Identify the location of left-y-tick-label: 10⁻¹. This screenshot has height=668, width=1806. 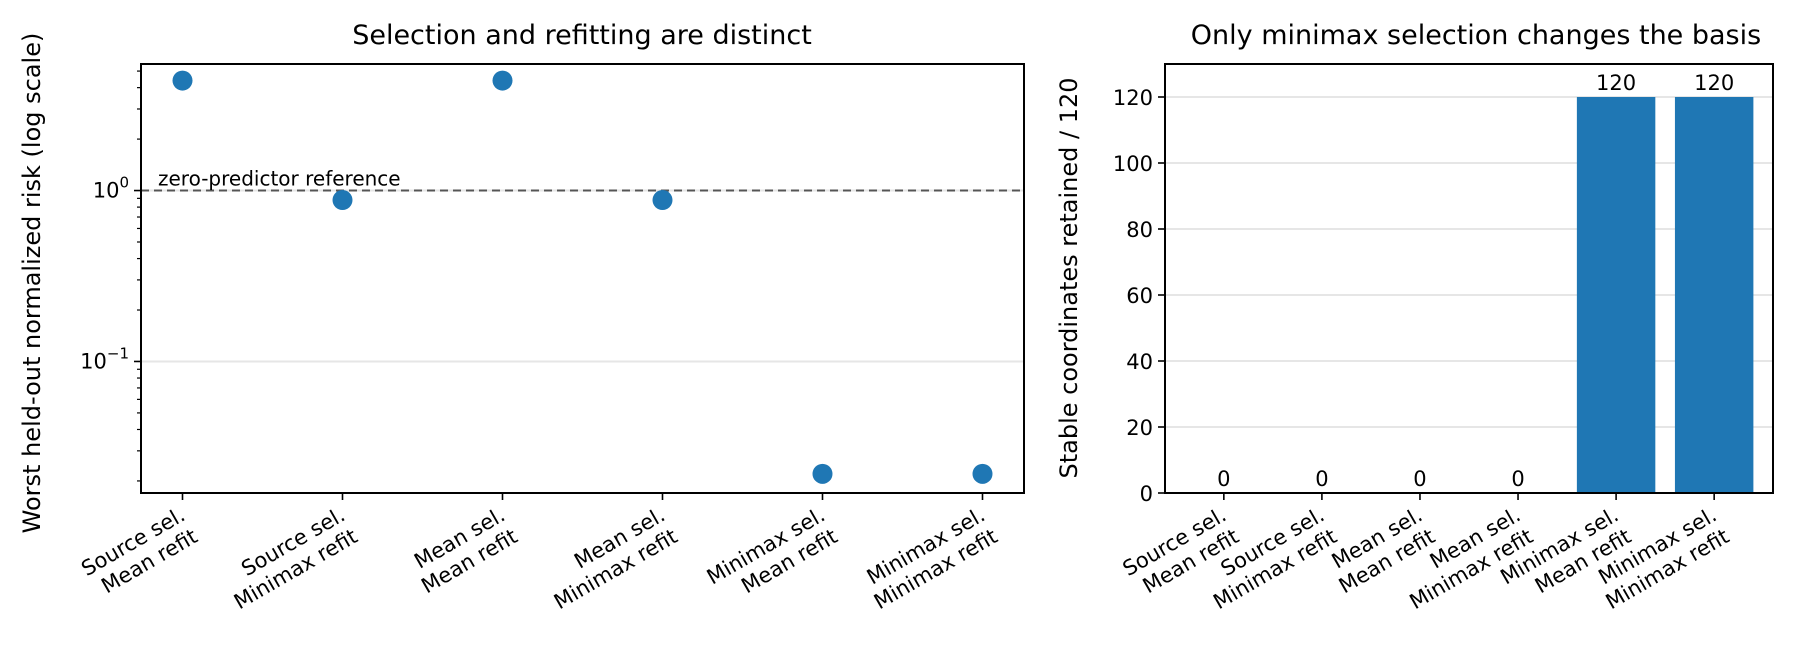
(104, 358).